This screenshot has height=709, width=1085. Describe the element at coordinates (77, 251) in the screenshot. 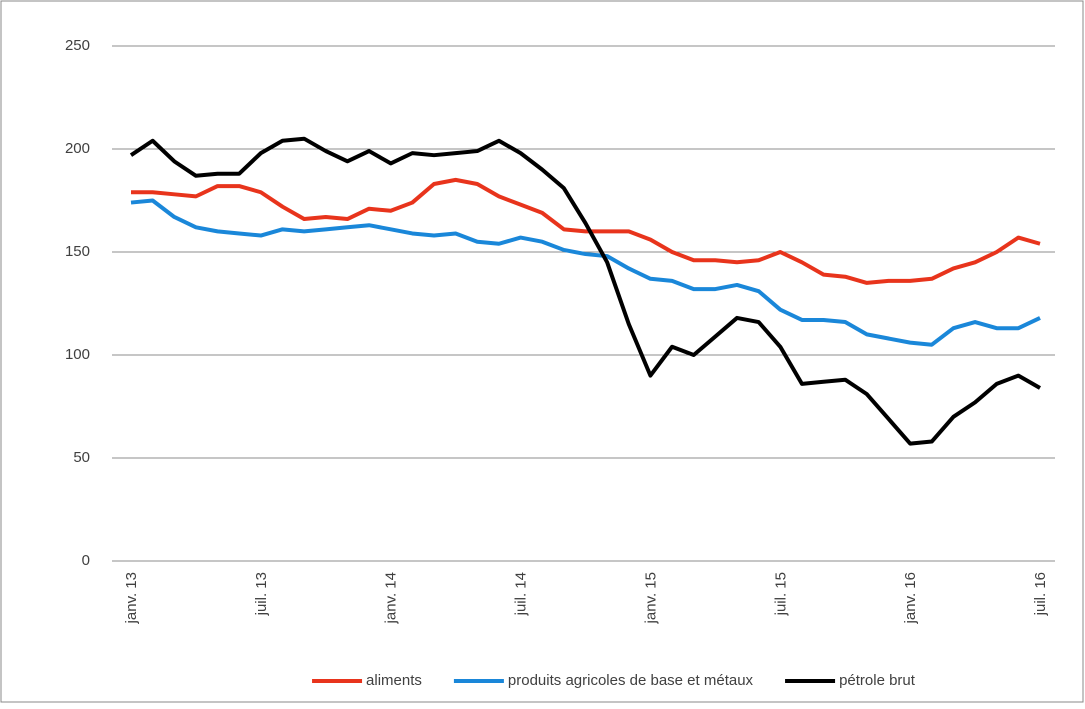

I see `y-tick-label: 150` at that location.